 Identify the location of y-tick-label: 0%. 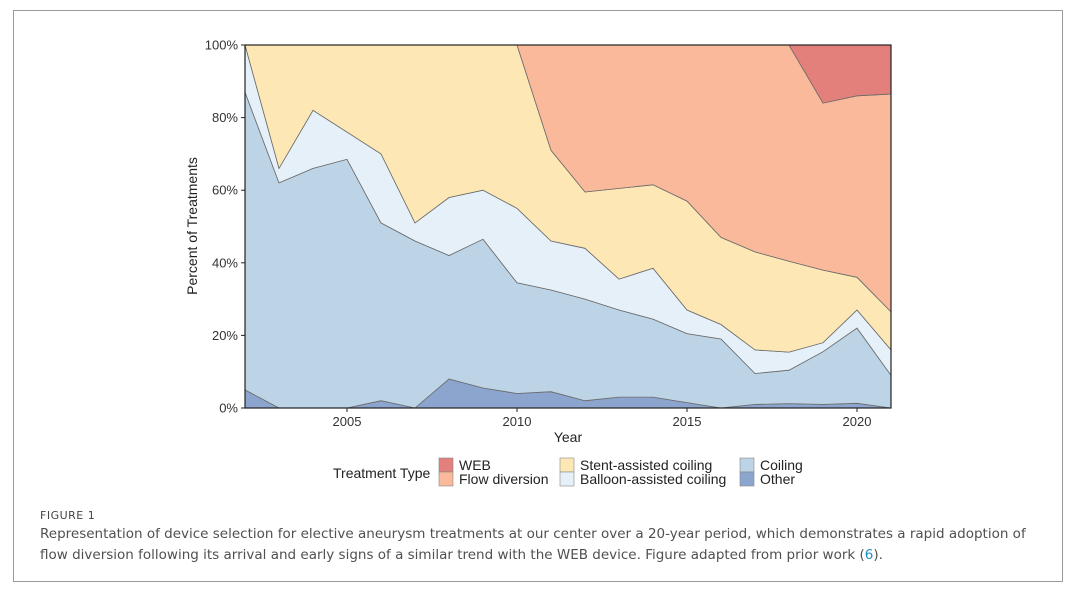
(228, 408).